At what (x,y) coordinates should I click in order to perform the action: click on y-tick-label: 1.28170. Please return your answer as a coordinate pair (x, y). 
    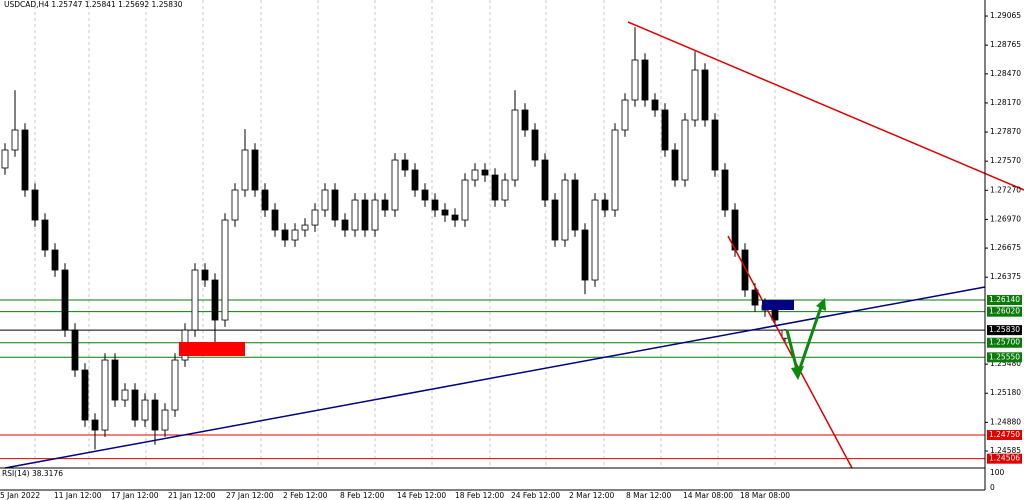
    Looking at the image, I should click on (1005, 102).